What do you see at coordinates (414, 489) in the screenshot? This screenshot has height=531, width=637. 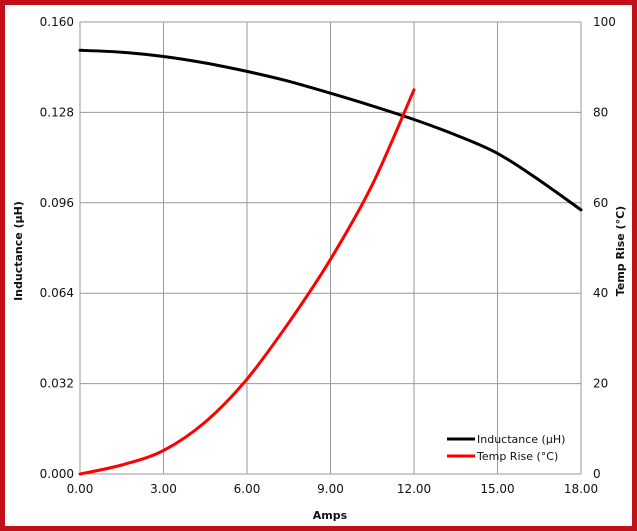 I see `x-tick-label: 12.00` at bounding box center [414, 489].